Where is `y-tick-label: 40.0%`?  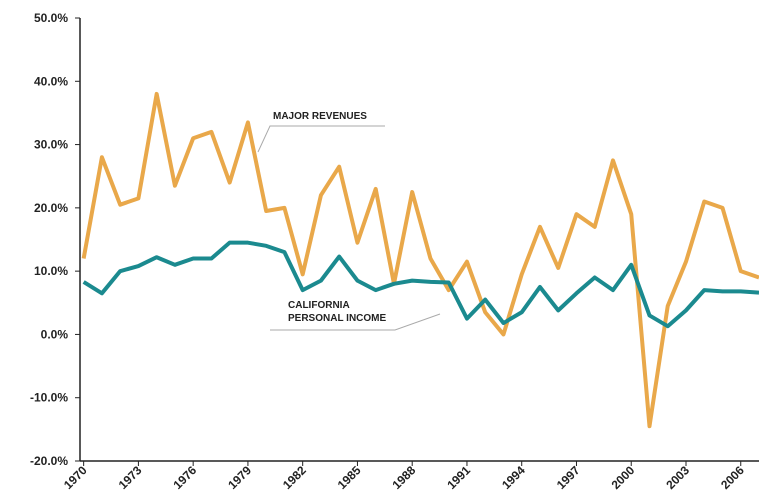
y-tick-label: 40.0% is located at coordinates (51, 81).